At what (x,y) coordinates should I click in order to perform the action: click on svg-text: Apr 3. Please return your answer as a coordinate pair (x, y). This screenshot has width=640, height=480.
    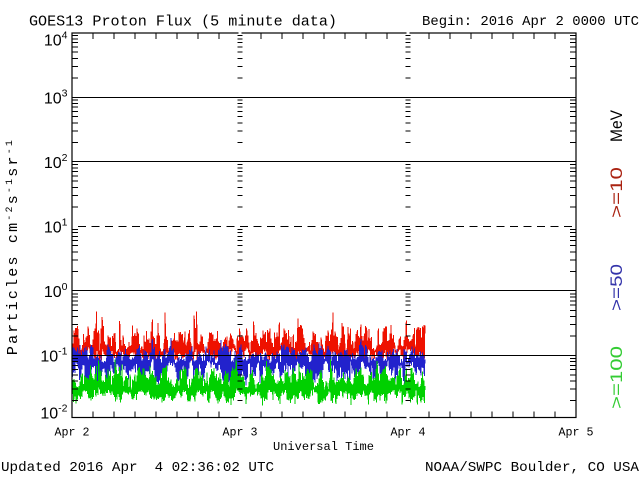
    Looking at the image, I should click on (240, 433).